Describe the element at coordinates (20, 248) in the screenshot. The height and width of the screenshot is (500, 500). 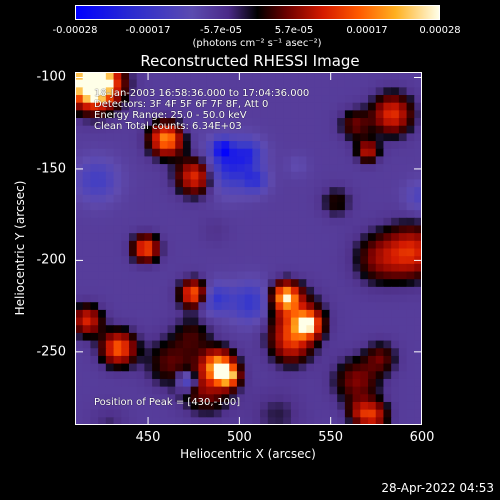
I see `y-axis-label: Heliocentric Y (arcsec)` at that location.